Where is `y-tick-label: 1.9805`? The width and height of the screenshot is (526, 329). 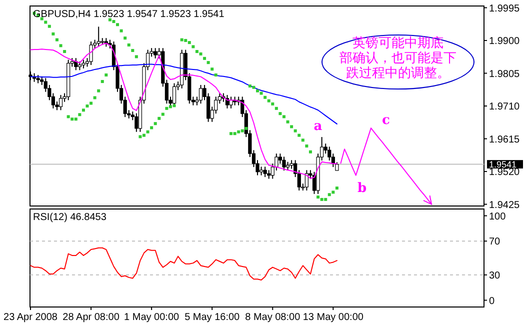 y-tick-label: 1.9805 is located at coordinates (504, 74).